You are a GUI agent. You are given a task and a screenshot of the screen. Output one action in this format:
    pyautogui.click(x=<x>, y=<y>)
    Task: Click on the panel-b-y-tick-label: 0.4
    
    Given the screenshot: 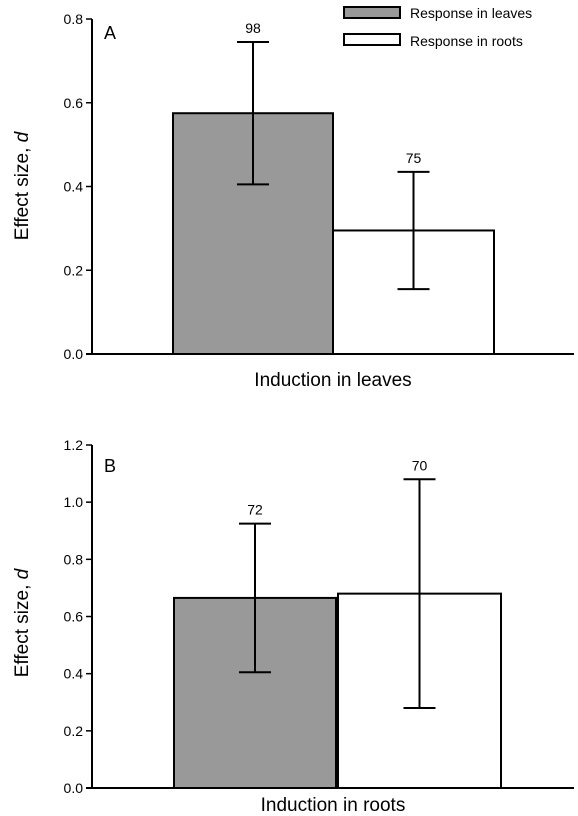 What is the action you would take?
    pyautogui.click(x=74, y=674)
    